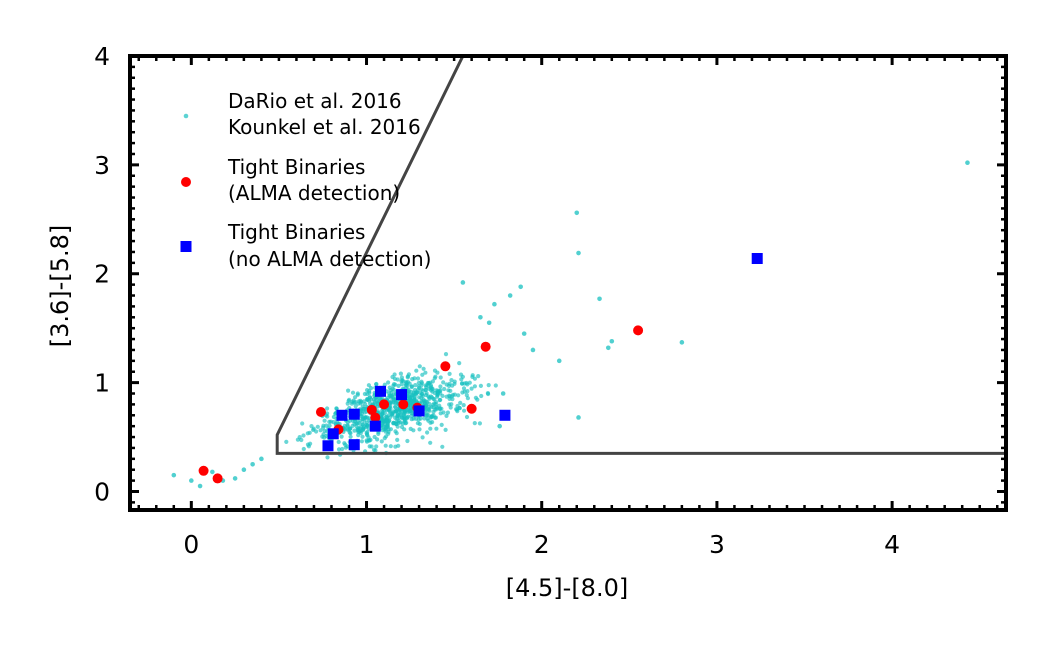 The image size is (1050, 648). What do you see at coordinates (296, 167) in the screenshot?
I see `legend-label-alma: Tight Binaries` at bounding box center [296, 167].